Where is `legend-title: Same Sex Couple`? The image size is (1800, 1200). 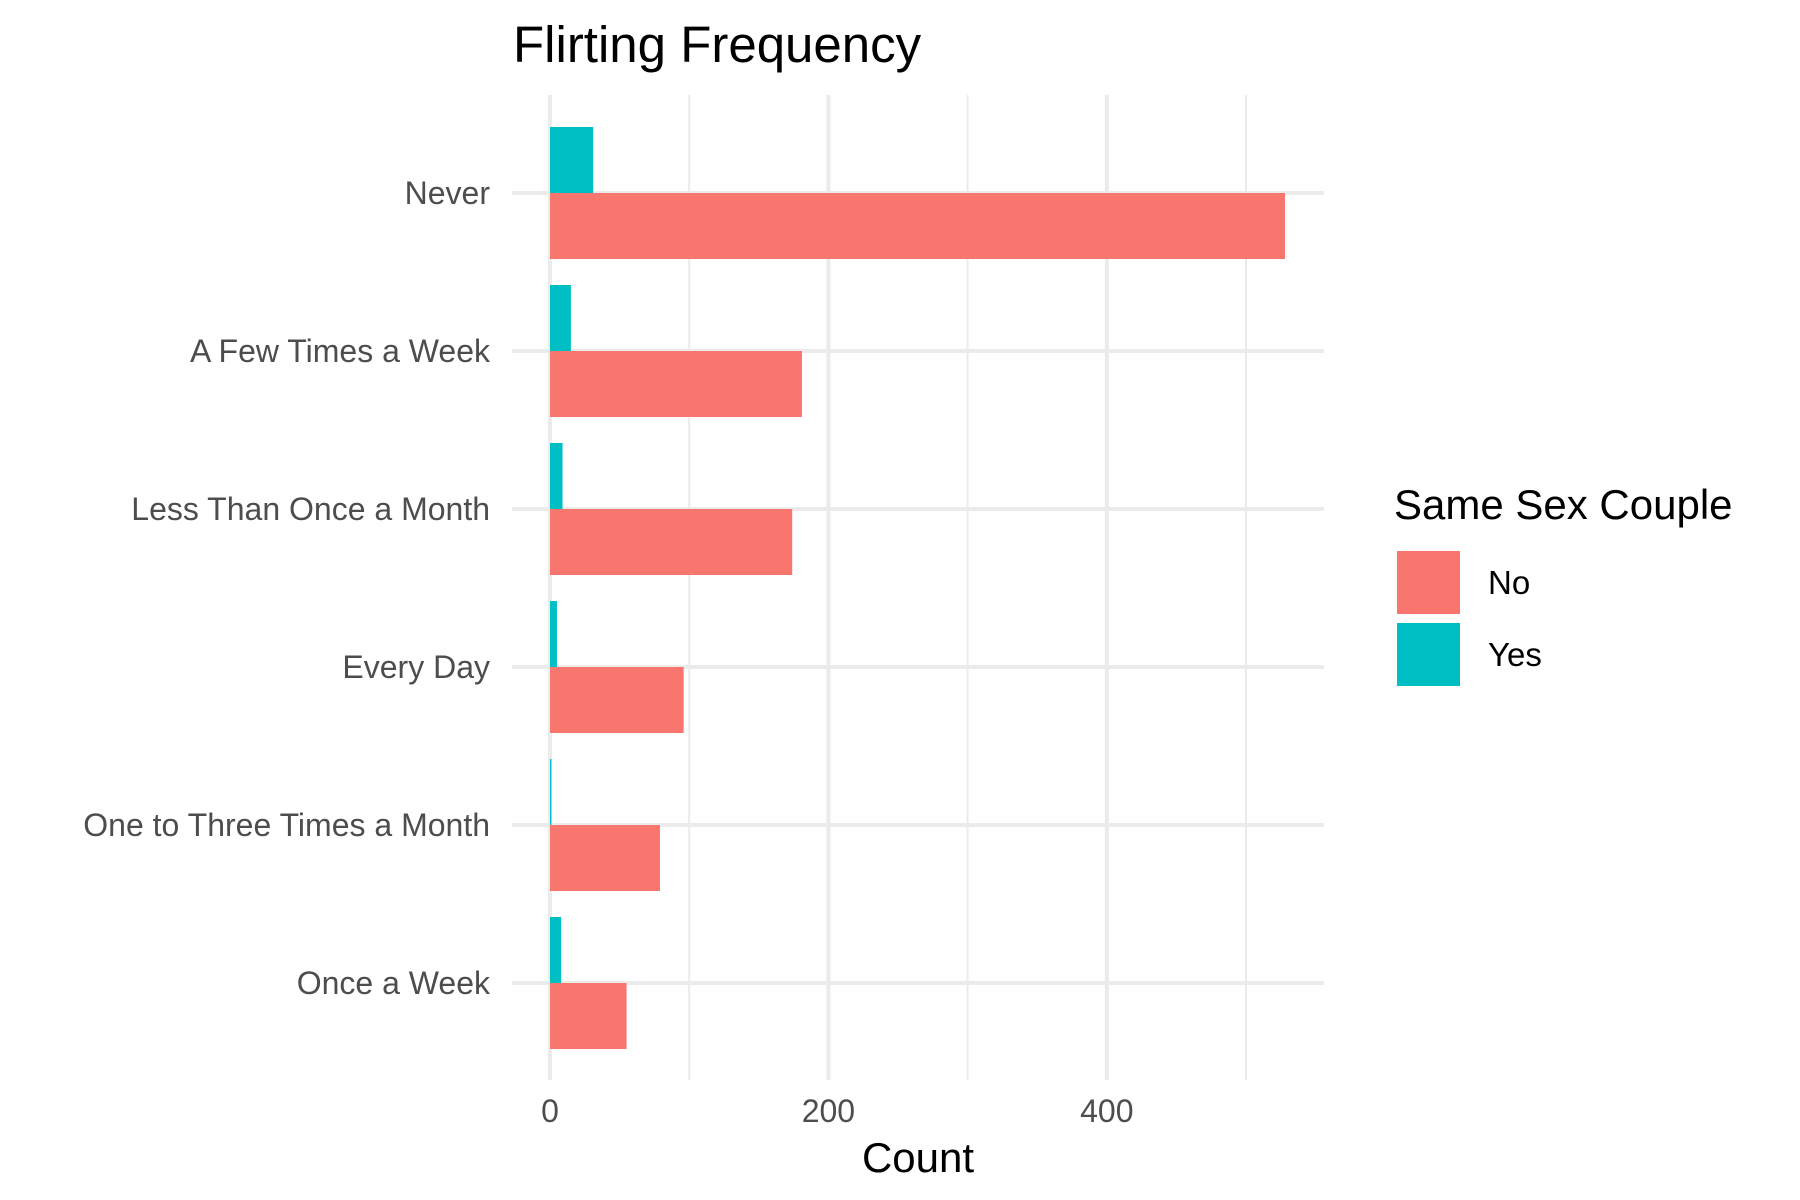
legend-title: Same Sex Couple is located at coordinates (1563, 504).